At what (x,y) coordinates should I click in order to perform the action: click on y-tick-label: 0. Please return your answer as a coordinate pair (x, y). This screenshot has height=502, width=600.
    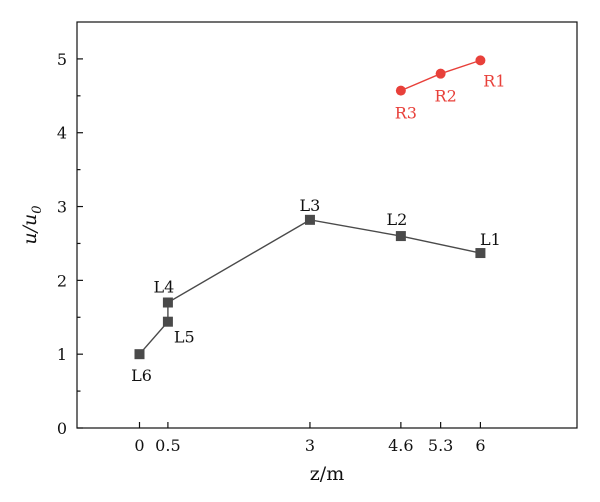
    Looking at the image, I should click on (62, 428).